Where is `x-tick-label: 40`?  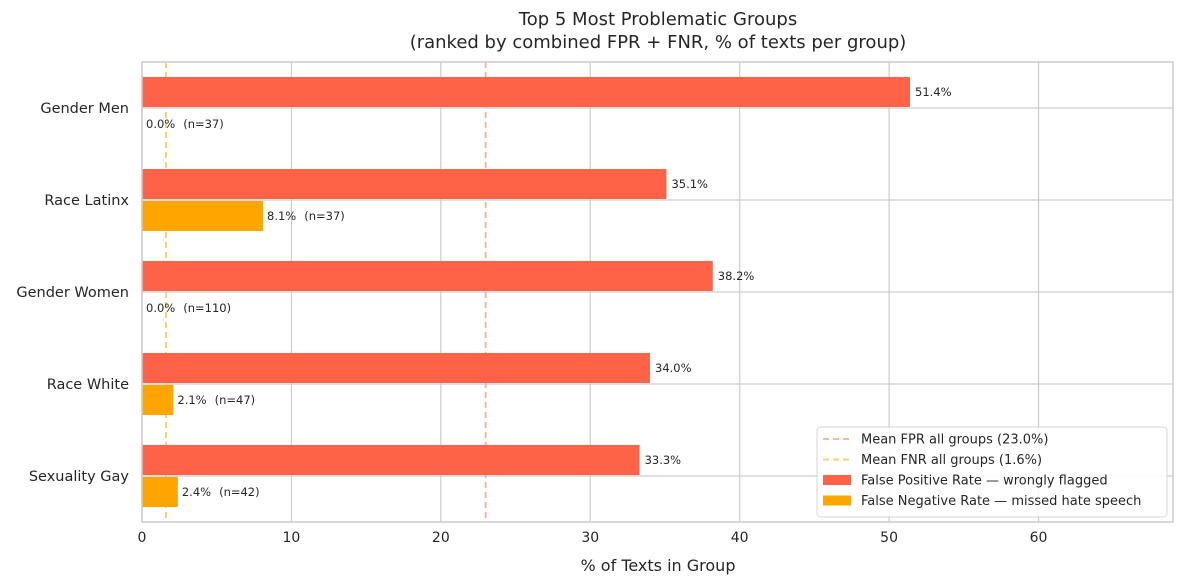
x-tick-label: 40 is located at coordinates (740, 538).